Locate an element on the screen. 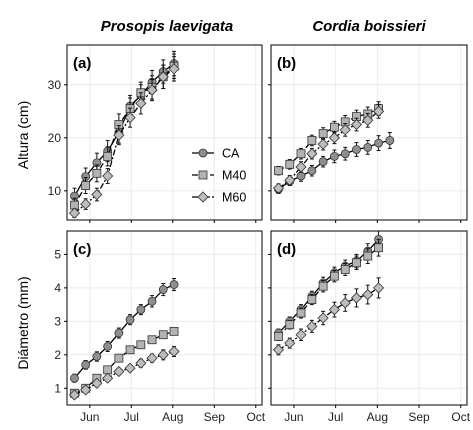 This screenshot has width=473, height=430. y-tick-label: 2 is located at coordinates (57, 355).